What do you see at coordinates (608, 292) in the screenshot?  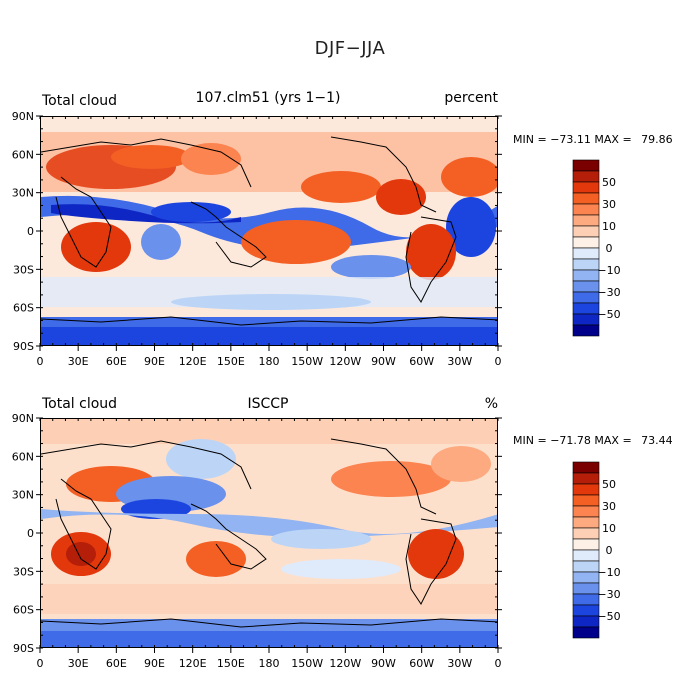 I see `colorbar-label: −30` at bounding box center [608, 292].